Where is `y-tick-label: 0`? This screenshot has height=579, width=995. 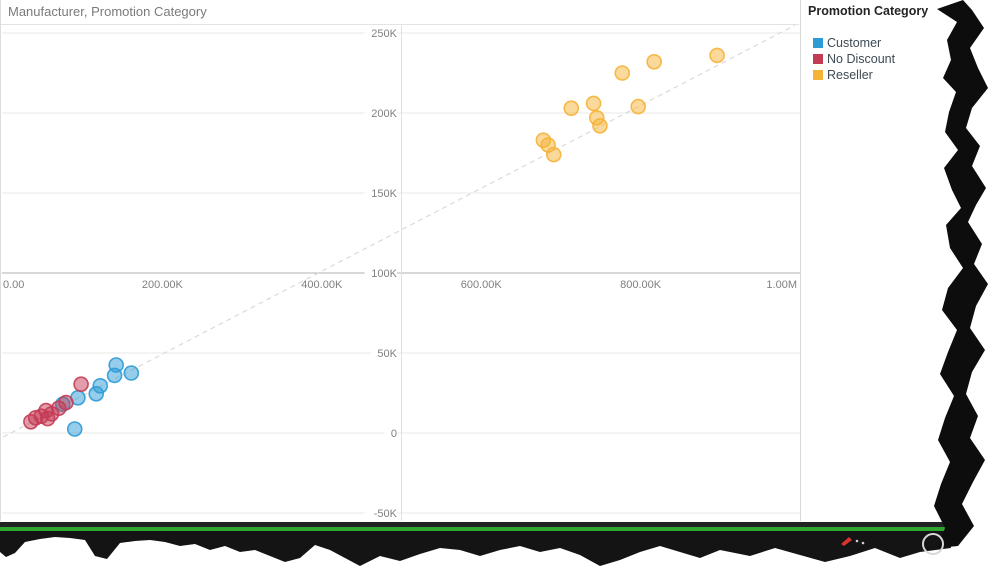 y-tick-label: 0 is located at coordinates (394, 434).